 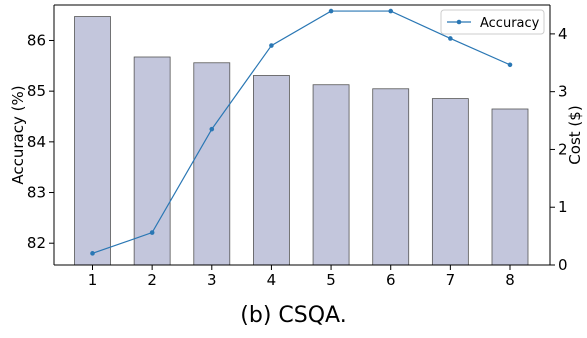 What do you see at coordinates (563, 149) in the screenshot?
I see `right-y-tick-label-2: 2` at bounding box center [563, 149].